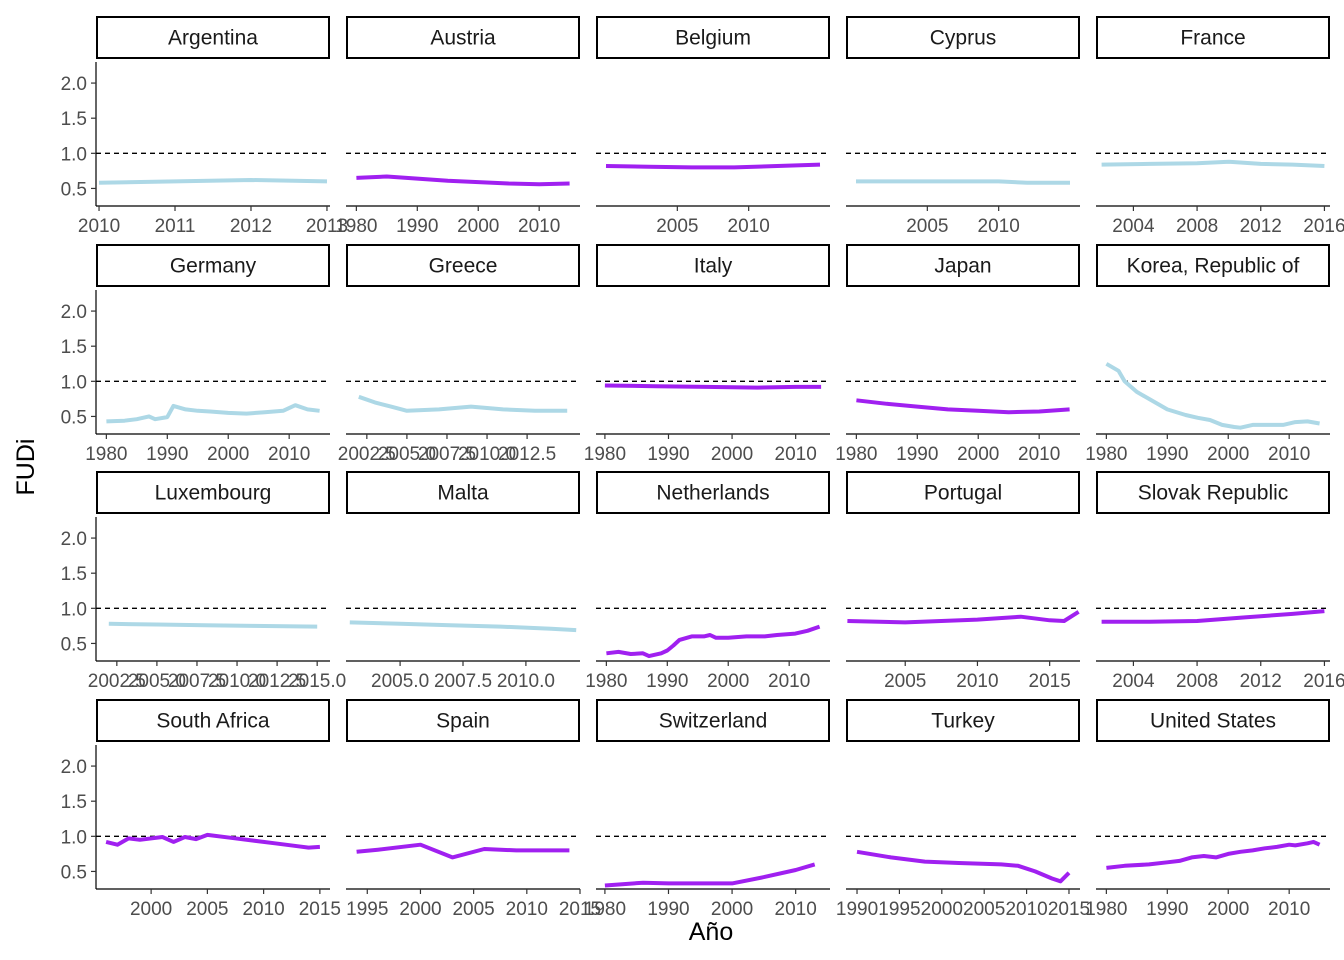 The image size is (1344, 960). I want to click on y-tick-label: 1.0, so click(74, 382).